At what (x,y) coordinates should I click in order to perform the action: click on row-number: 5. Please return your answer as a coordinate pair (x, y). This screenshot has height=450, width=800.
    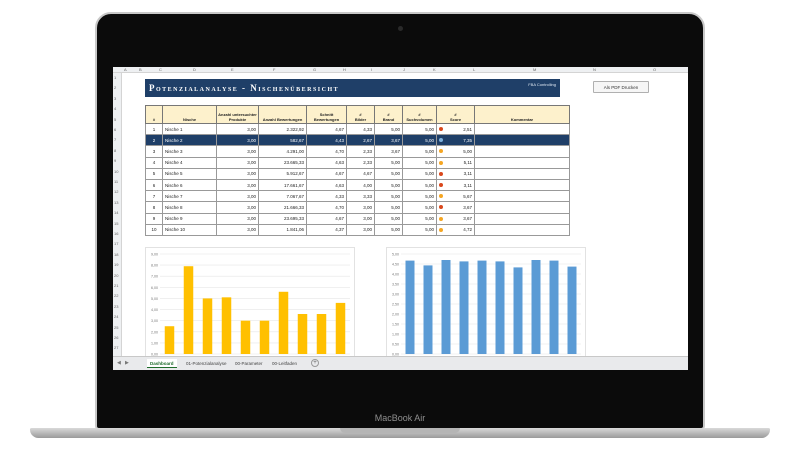
    Looking at the image, I should click on (115, 119).